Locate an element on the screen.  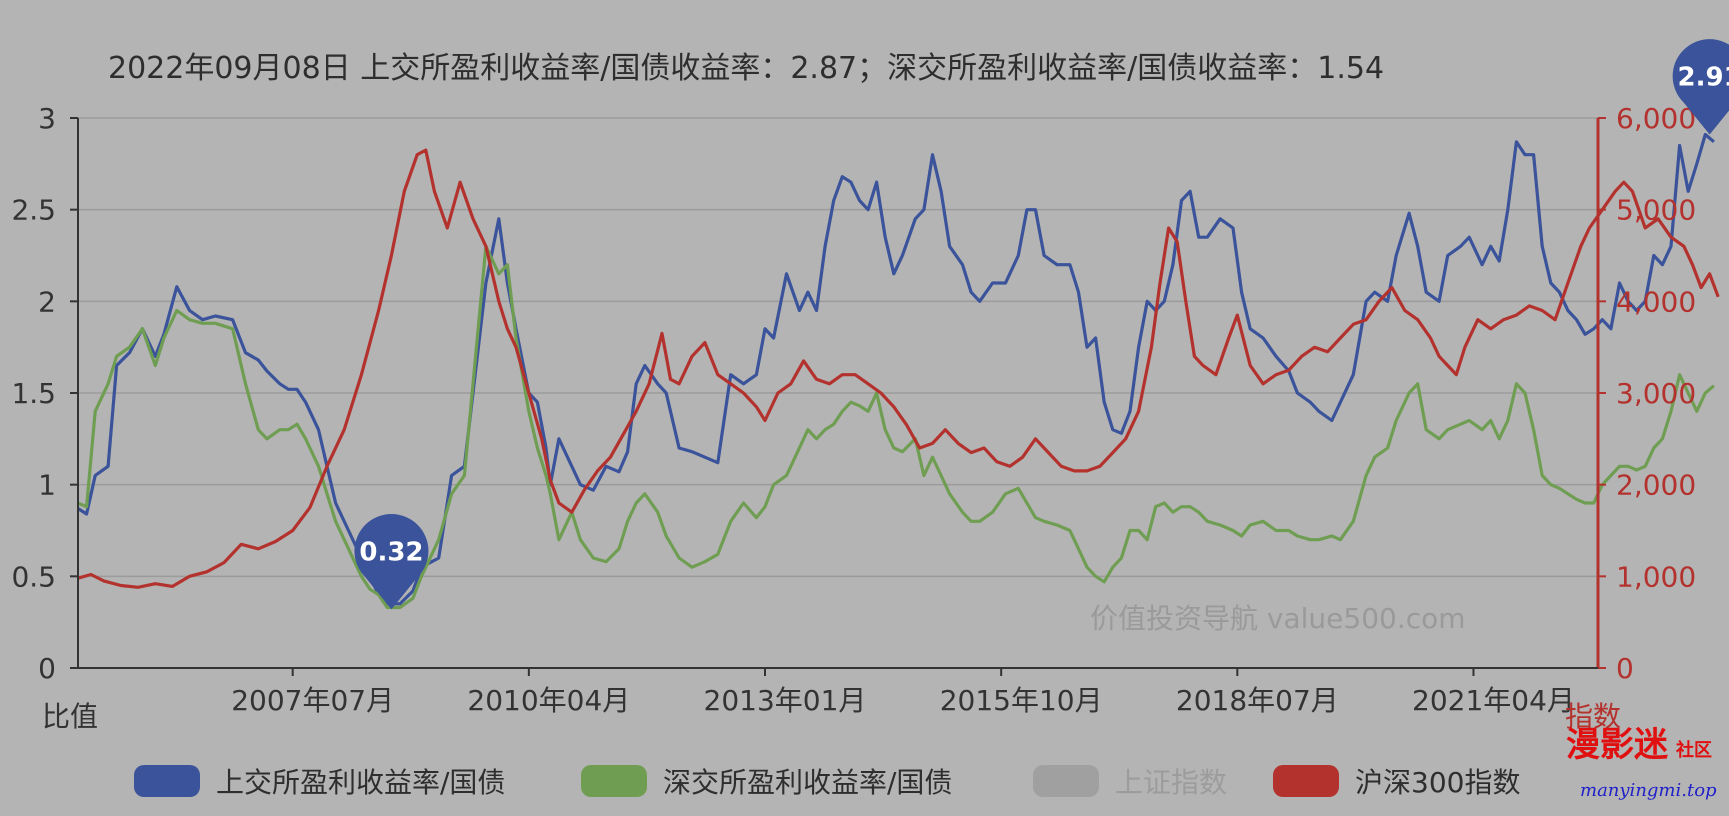
x-tick-label: 2013年01月 is located at coordinates (785, 700).